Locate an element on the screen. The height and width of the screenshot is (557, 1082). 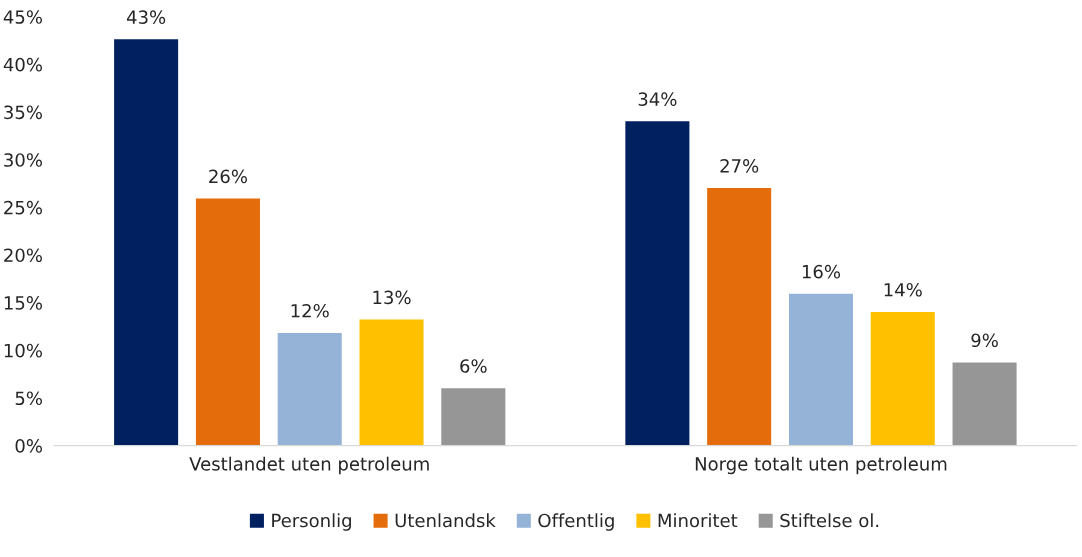
data-label: 14% is located at coordinates (903, 289).